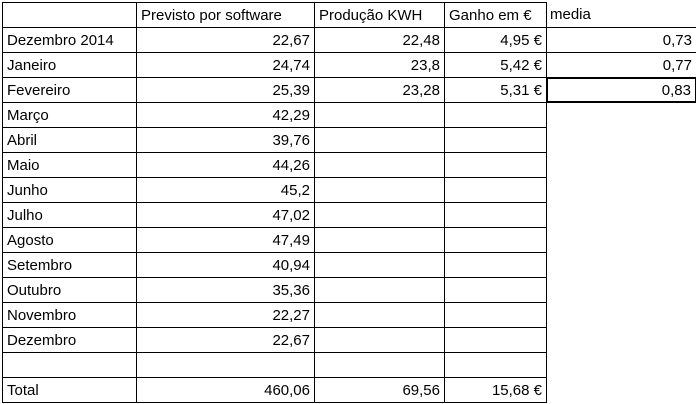 This screenshot has width=696, height=404. What do you see at coordinates (379, 390) in the screenshot?
I see `cell: 69,56` at bounding box center [379, 390].